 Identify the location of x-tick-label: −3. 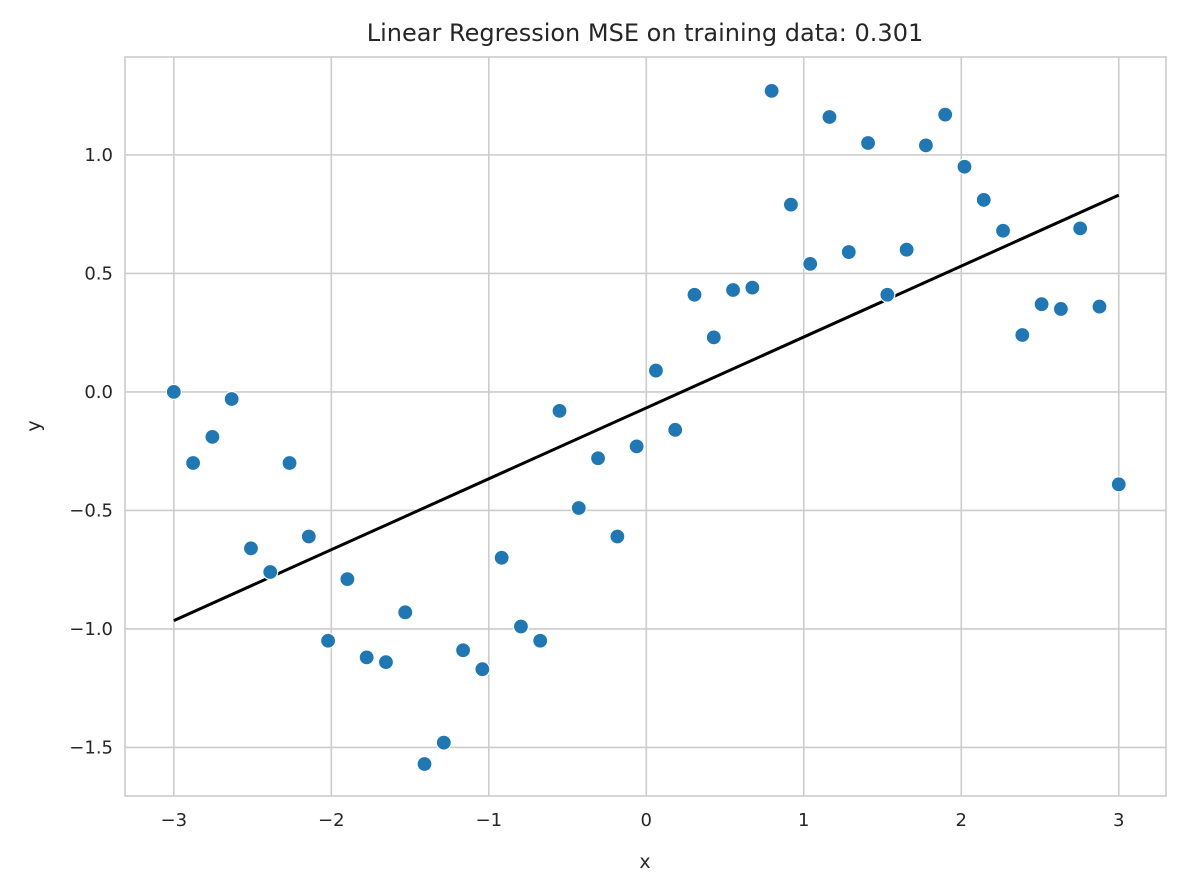
(174, 820).